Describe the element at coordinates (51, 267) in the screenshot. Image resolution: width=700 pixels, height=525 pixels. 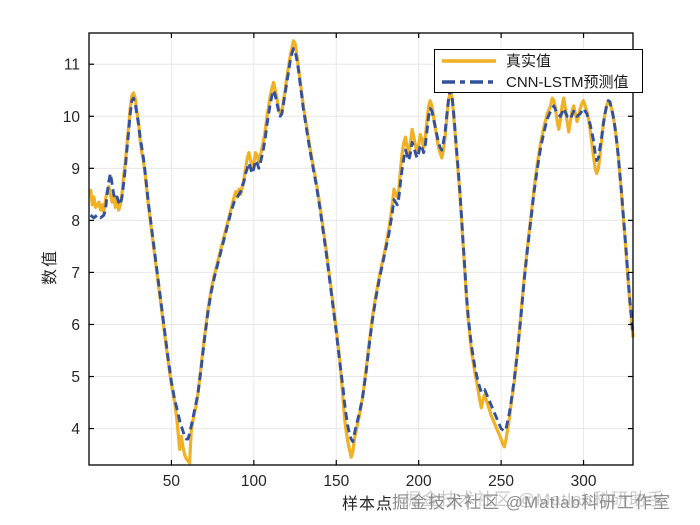
I see `y-axis-label: 数值` at that location.